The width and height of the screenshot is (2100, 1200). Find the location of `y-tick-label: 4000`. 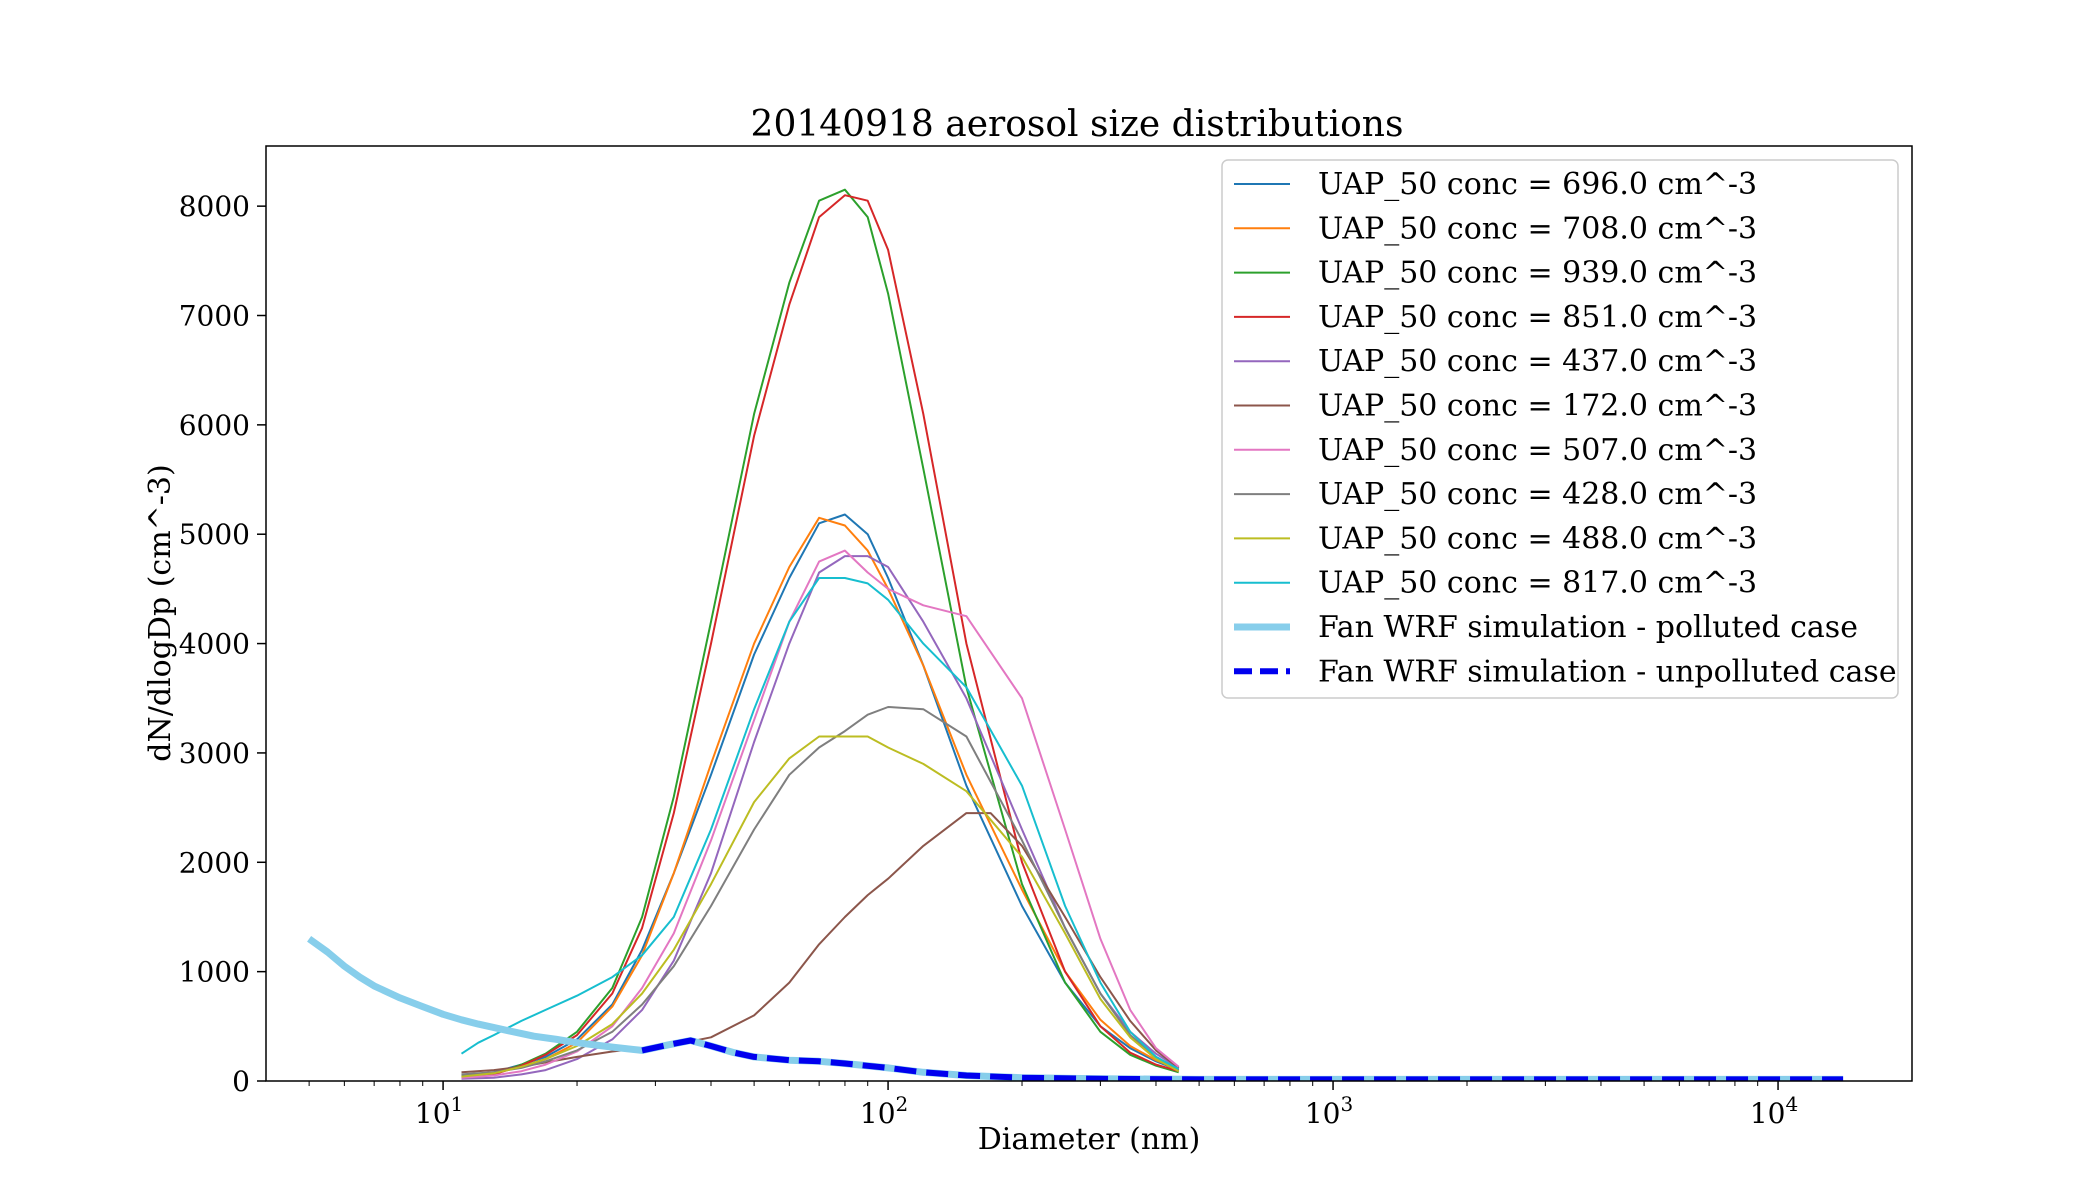

y-tick-label: 4000 is located at coordinates (214, 644).